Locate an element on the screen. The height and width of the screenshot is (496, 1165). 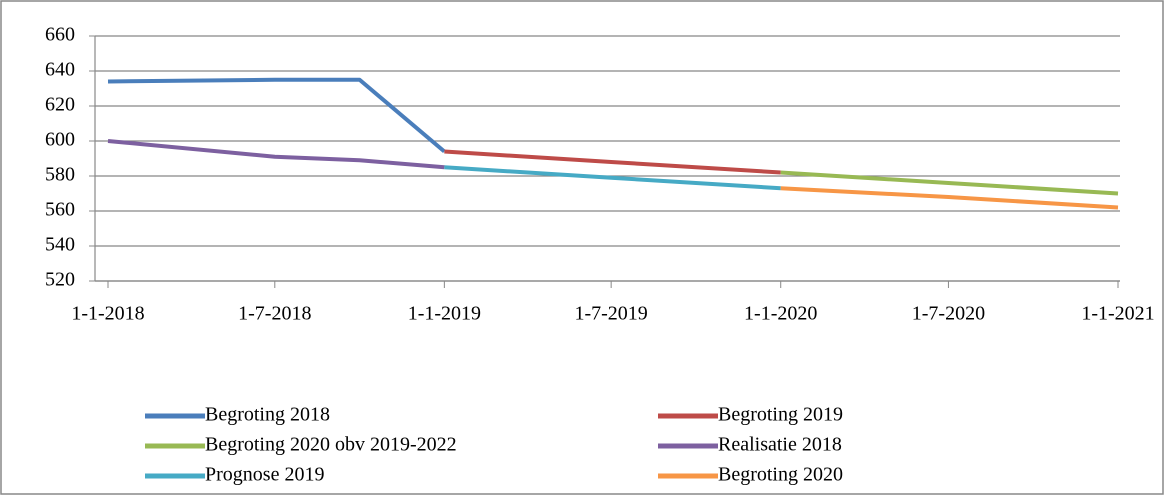
y-tick-label: 640 is located at coordinates (60, 70).